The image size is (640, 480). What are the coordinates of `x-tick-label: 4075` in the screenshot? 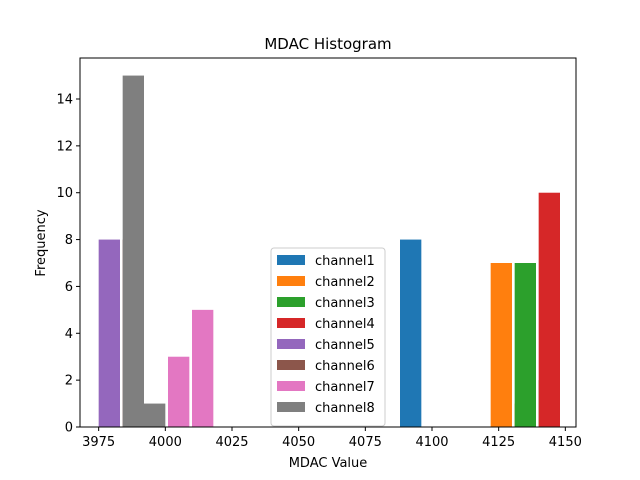 It's located at (365, 442).